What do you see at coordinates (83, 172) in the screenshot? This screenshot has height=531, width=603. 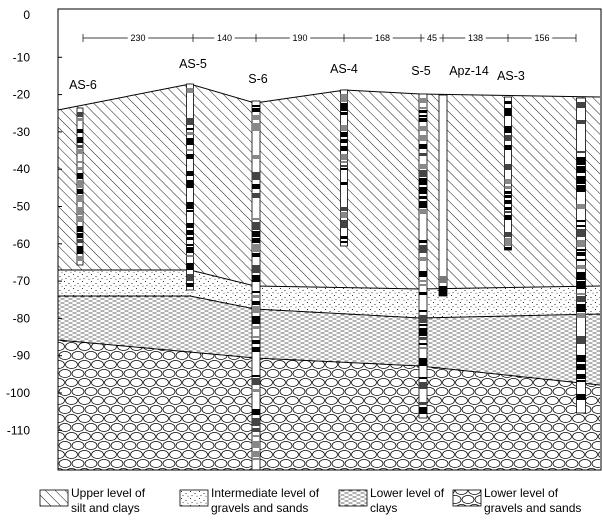 I see `well-as-6: AS-6` at bounding box center [83, 172].